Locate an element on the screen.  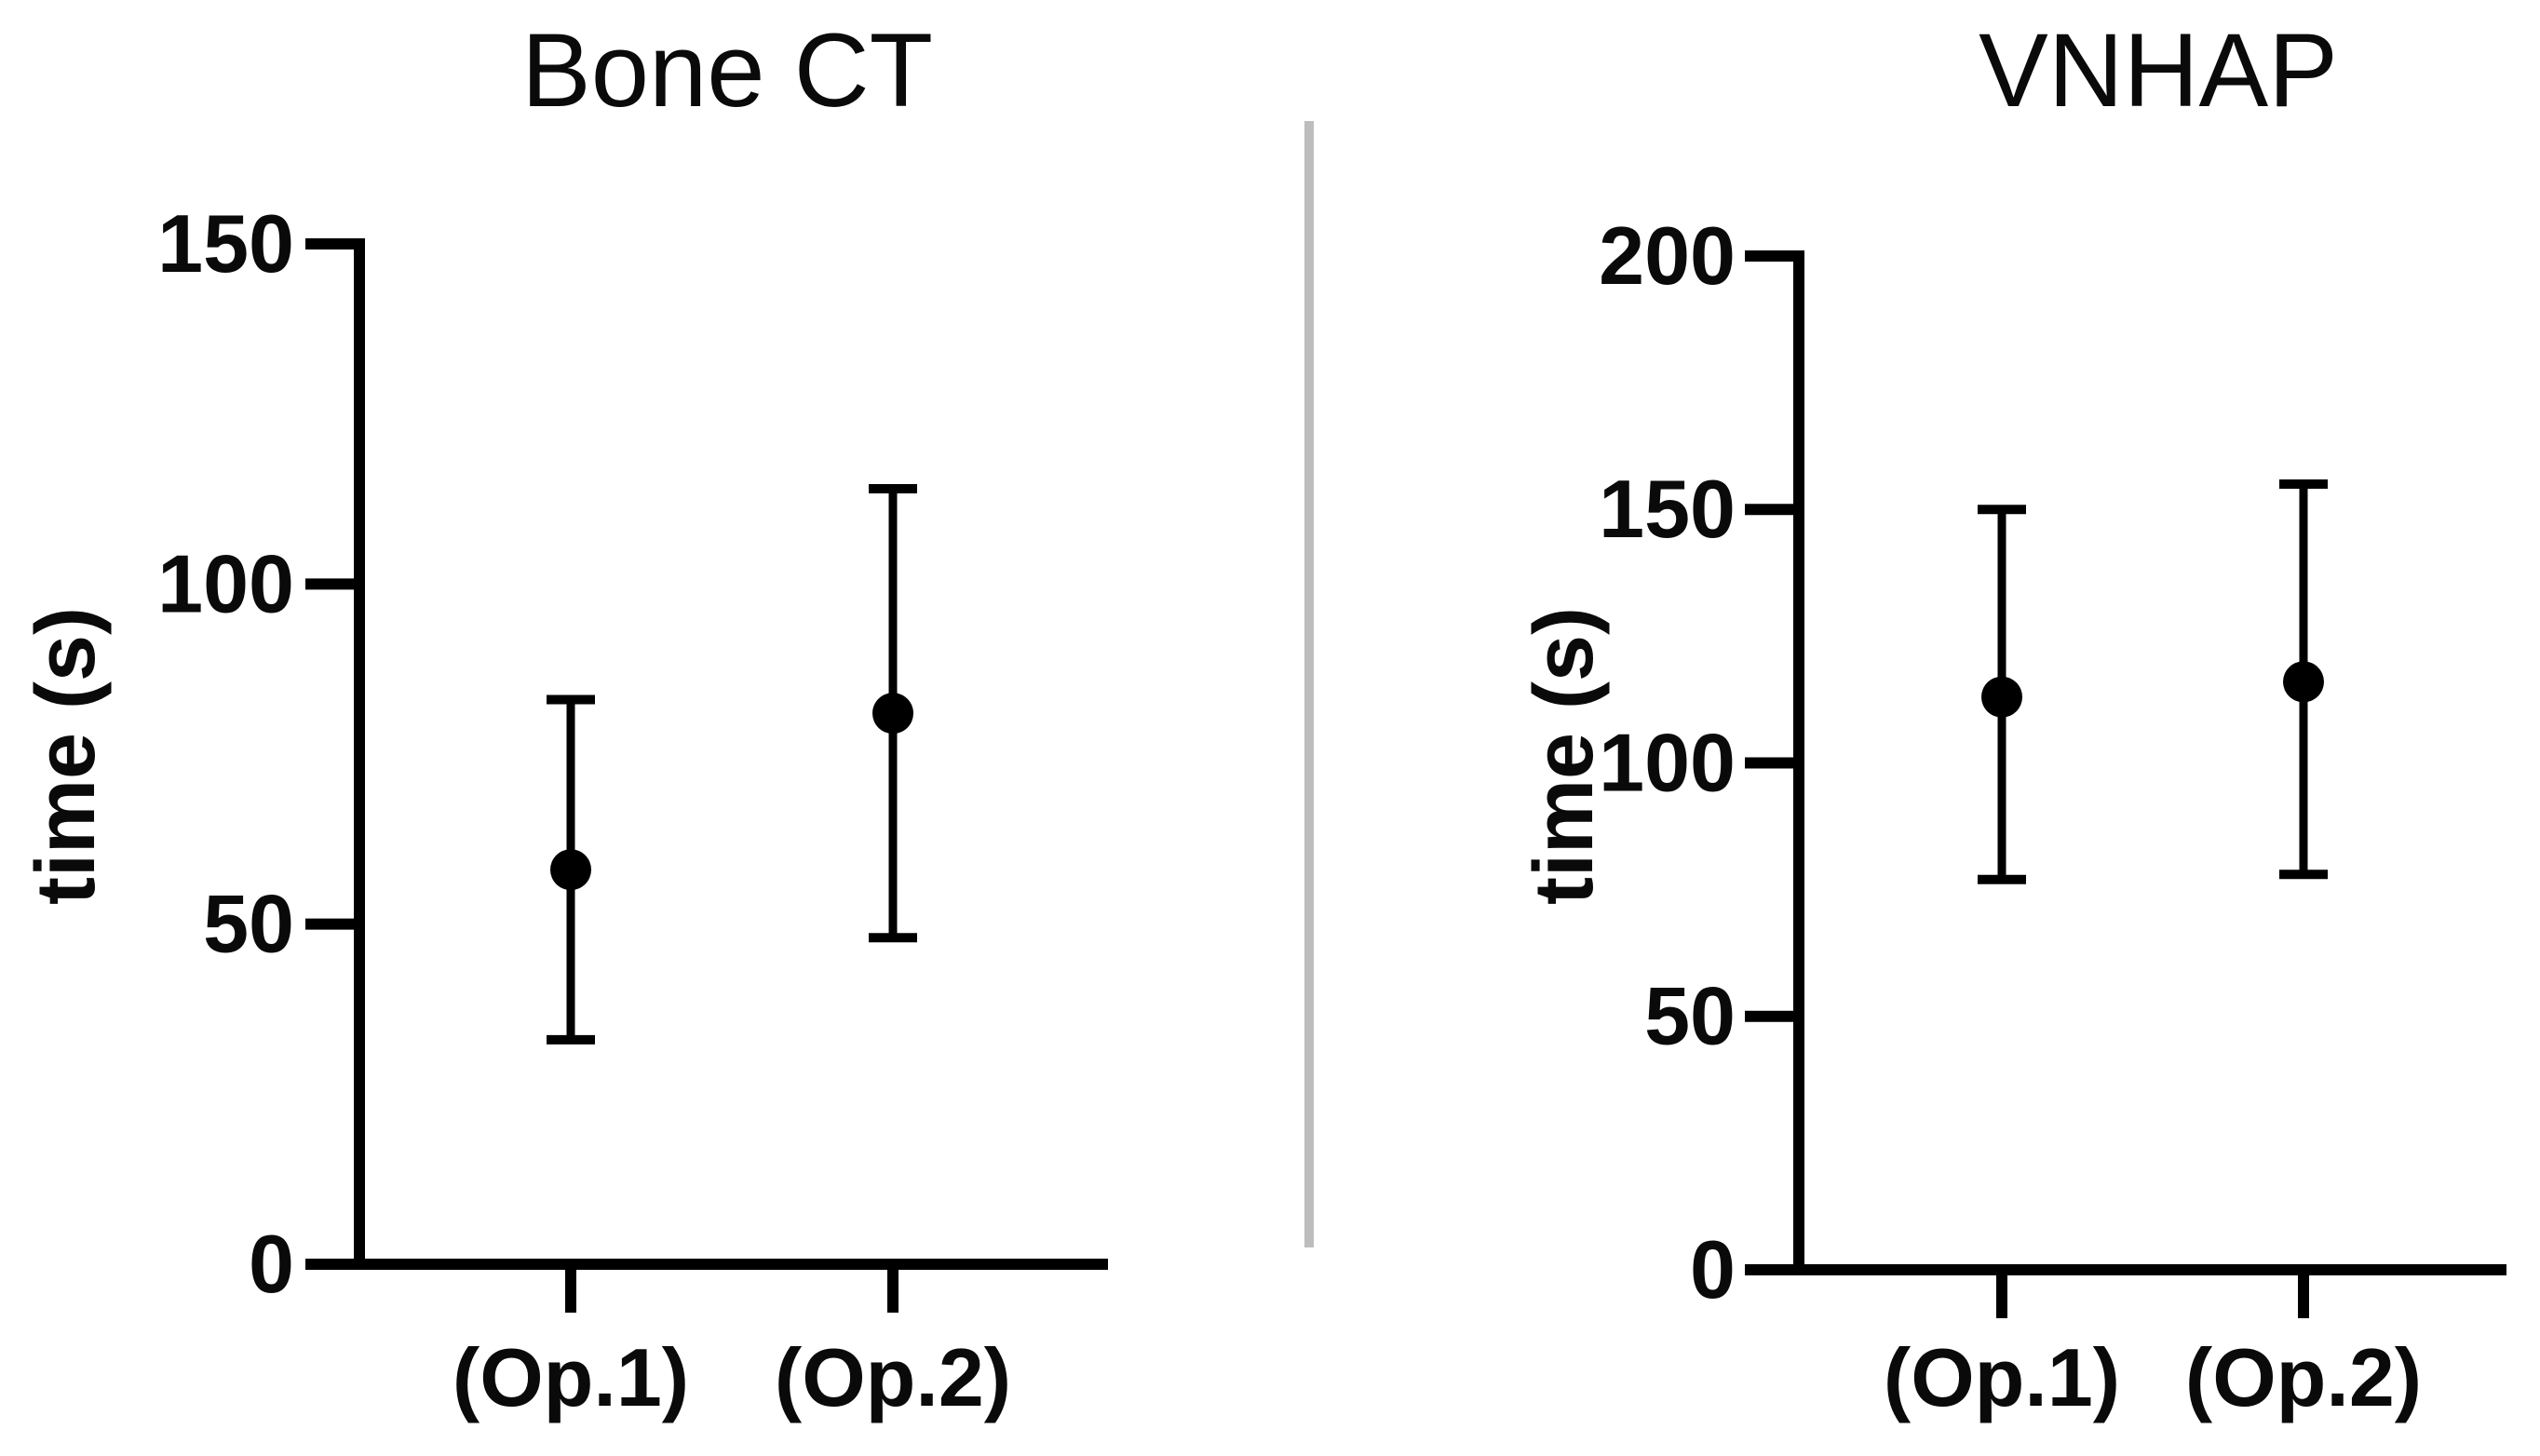
panel-divider-line is located at coordinates (1309, 684).